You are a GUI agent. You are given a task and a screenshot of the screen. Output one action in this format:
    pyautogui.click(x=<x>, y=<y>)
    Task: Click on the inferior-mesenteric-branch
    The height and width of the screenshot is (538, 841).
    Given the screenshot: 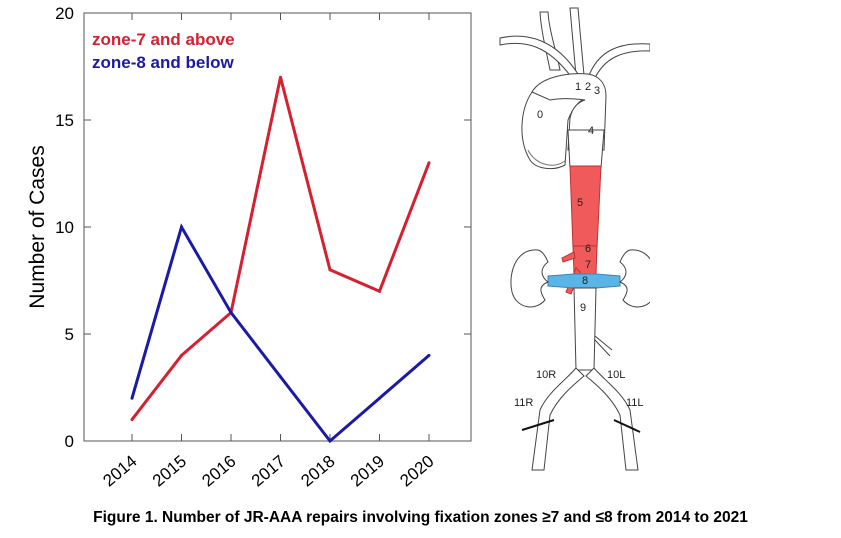 What is the action you would take?
    pyautogui.click(x=603, y=346)
    